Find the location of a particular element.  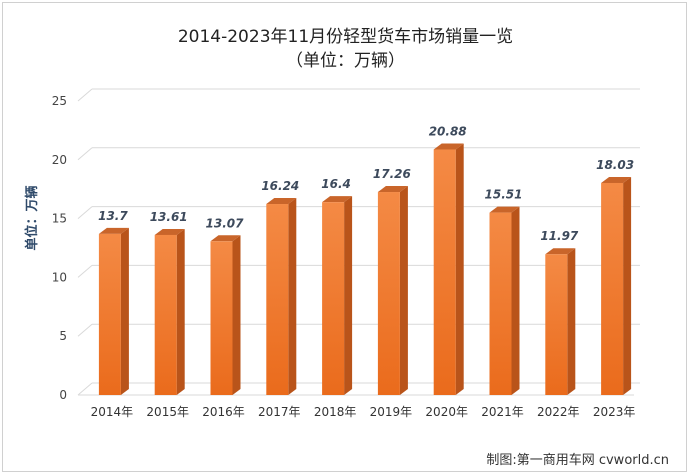

bar-value-label: 13.07 is located at coordinates (225, 223).